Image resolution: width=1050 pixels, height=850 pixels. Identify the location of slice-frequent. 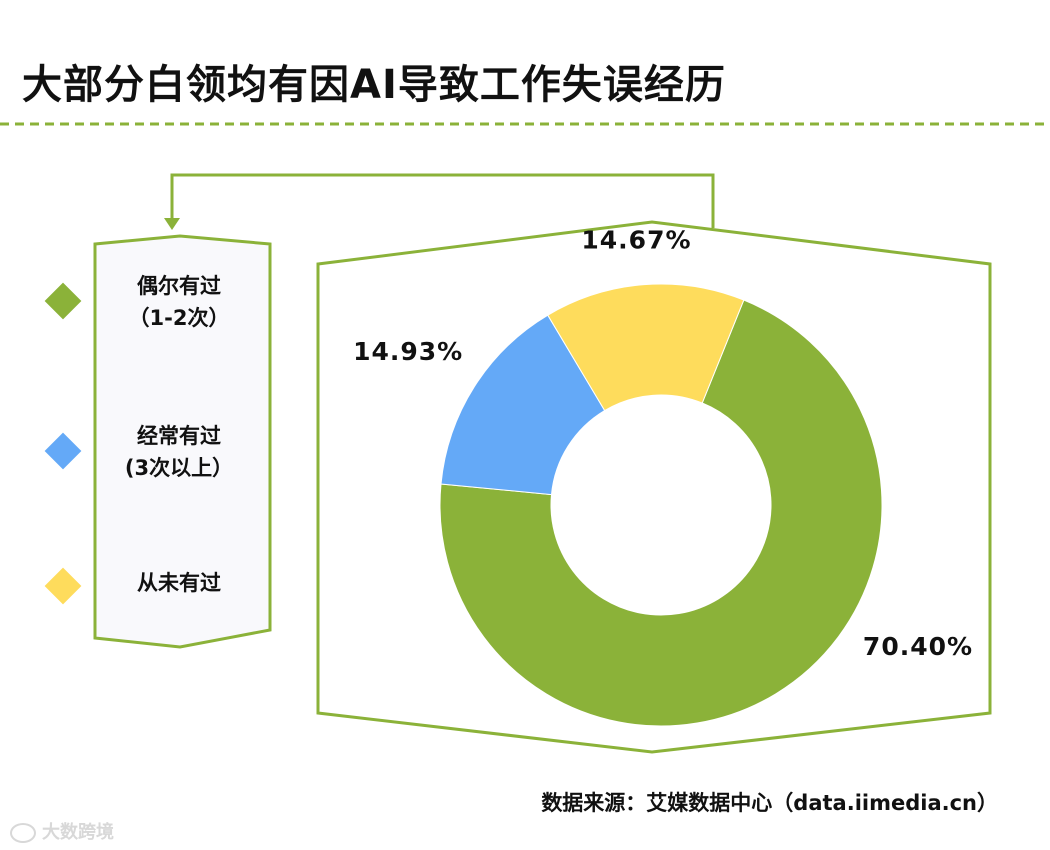
(523, 405).